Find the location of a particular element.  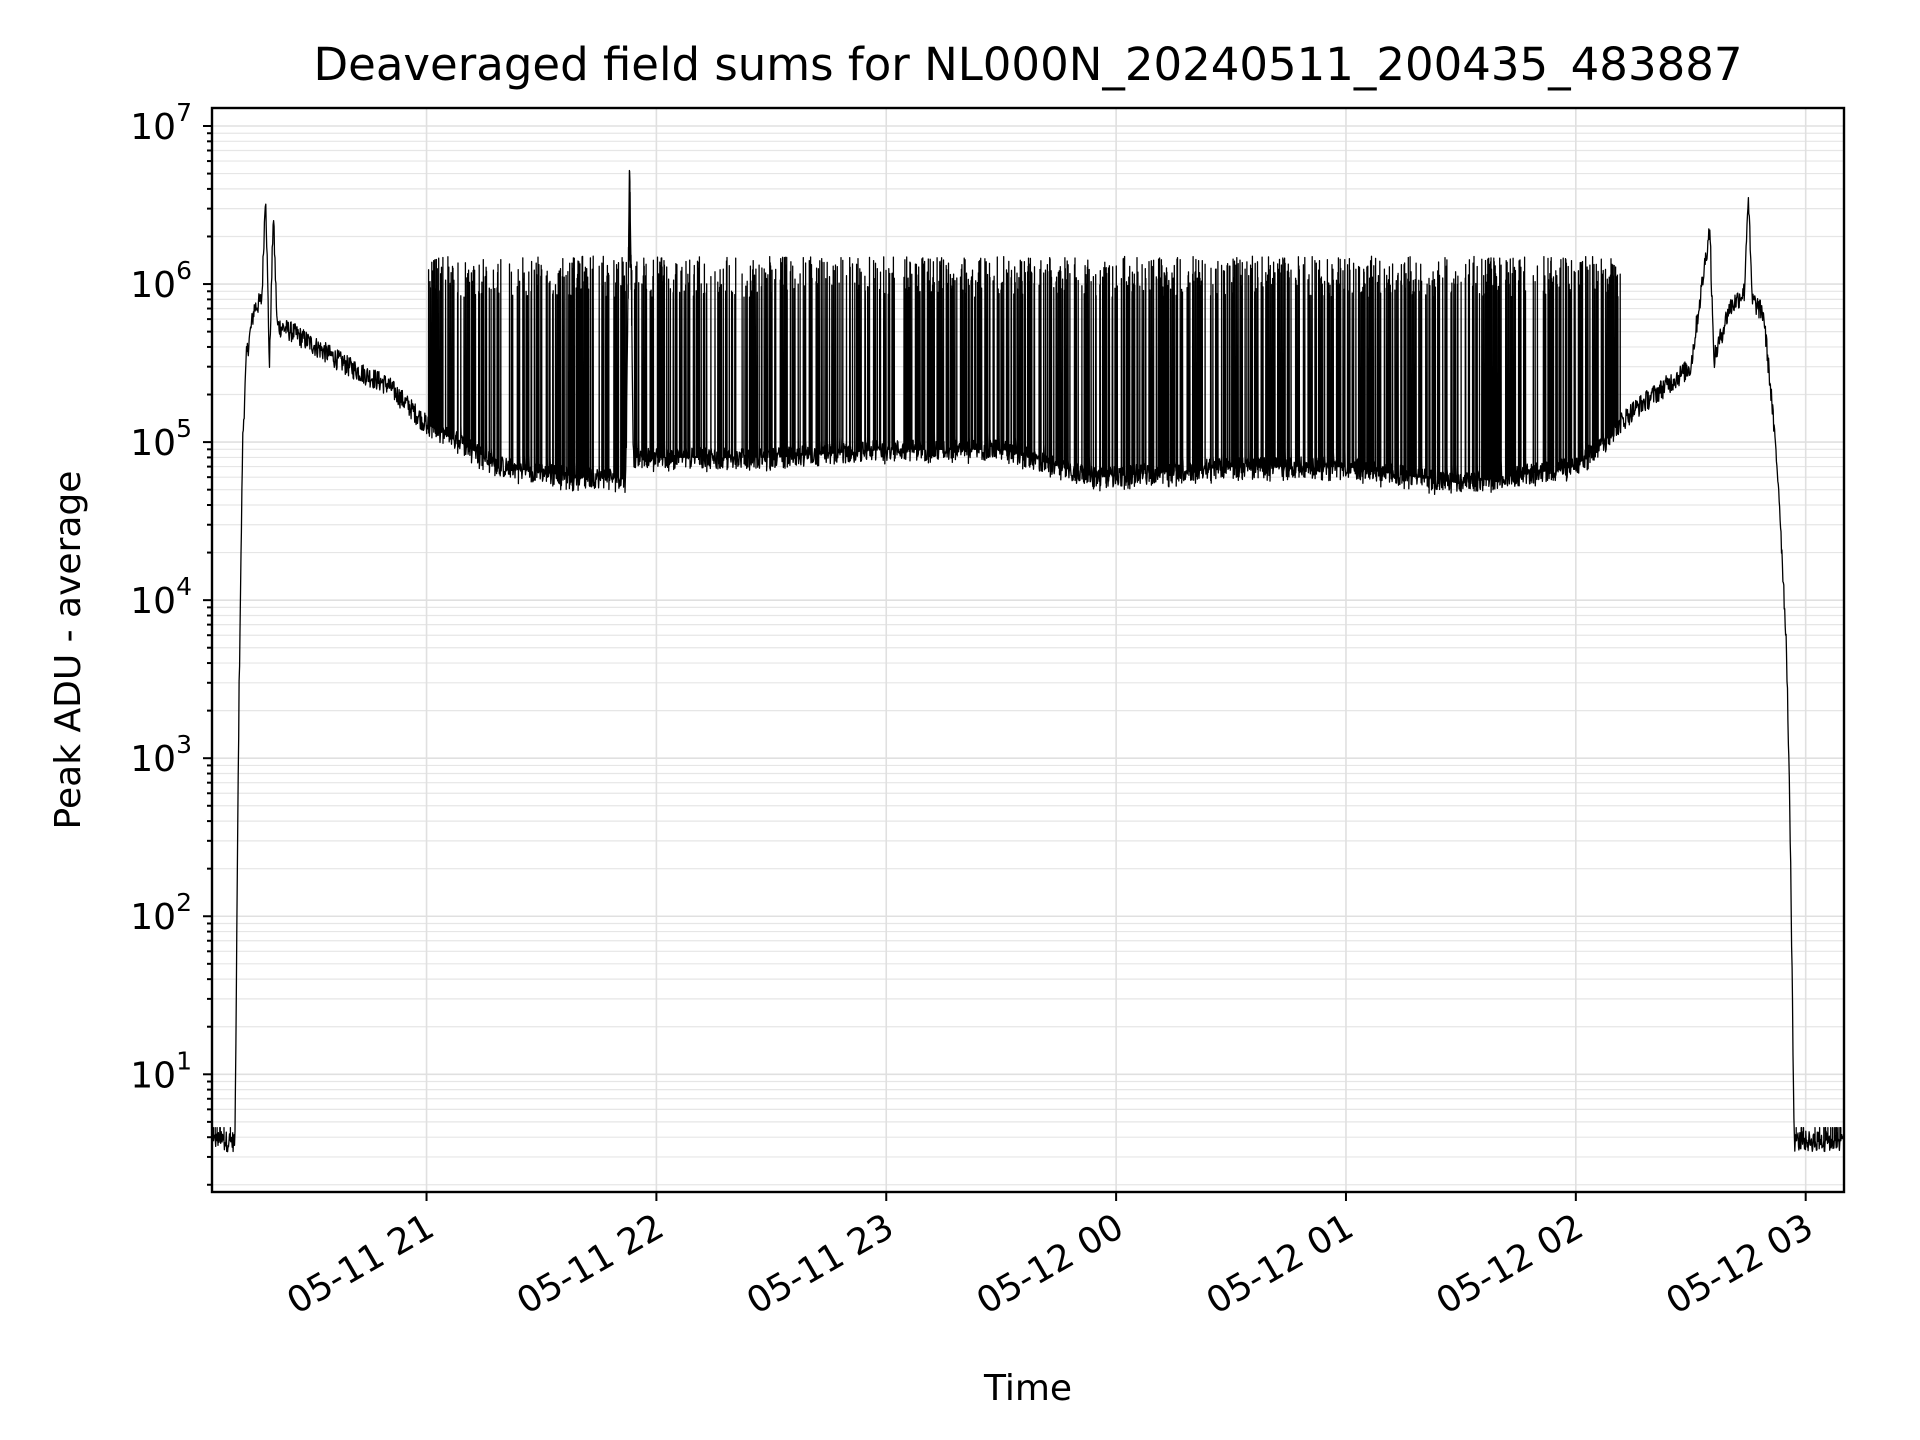

x-tick-label: 05-11 21 is located at coordinates (360, 1264).